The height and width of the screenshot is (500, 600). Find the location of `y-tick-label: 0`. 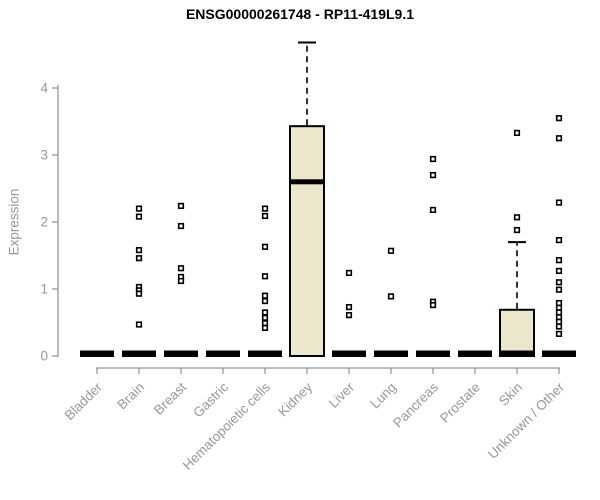

y-tick-label: 0 is located at coordinates (44, 356).